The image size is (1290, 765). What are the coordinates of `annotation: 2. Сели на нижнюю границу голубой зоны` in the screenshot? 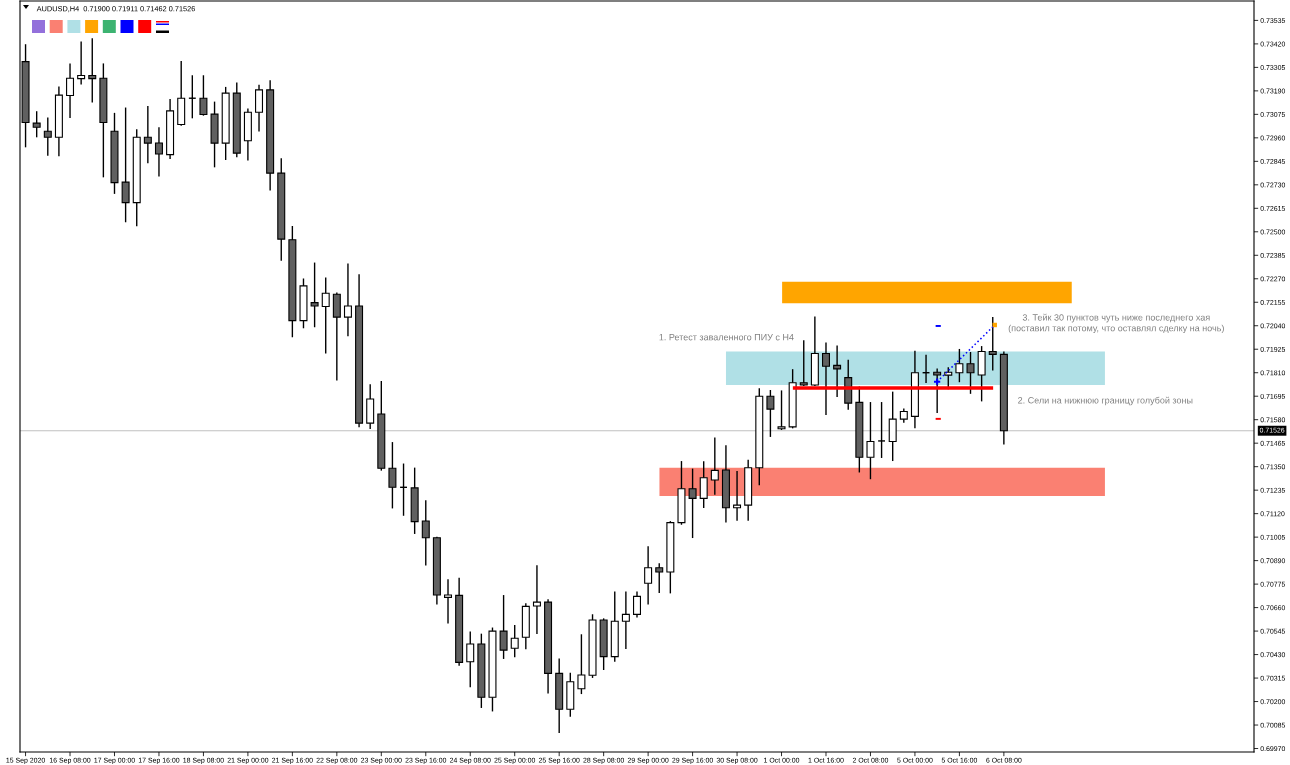 It's located at (1105, 401).